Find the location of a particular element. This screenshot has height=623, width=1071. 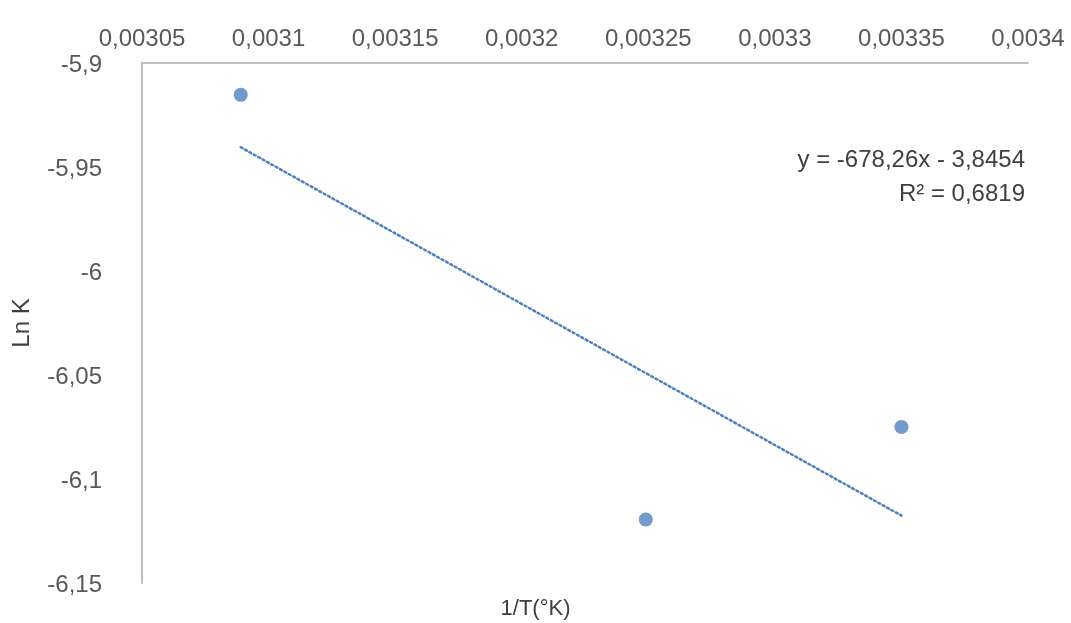

x-tick-label: 0,0034 is located at coordinates (1028, 37).